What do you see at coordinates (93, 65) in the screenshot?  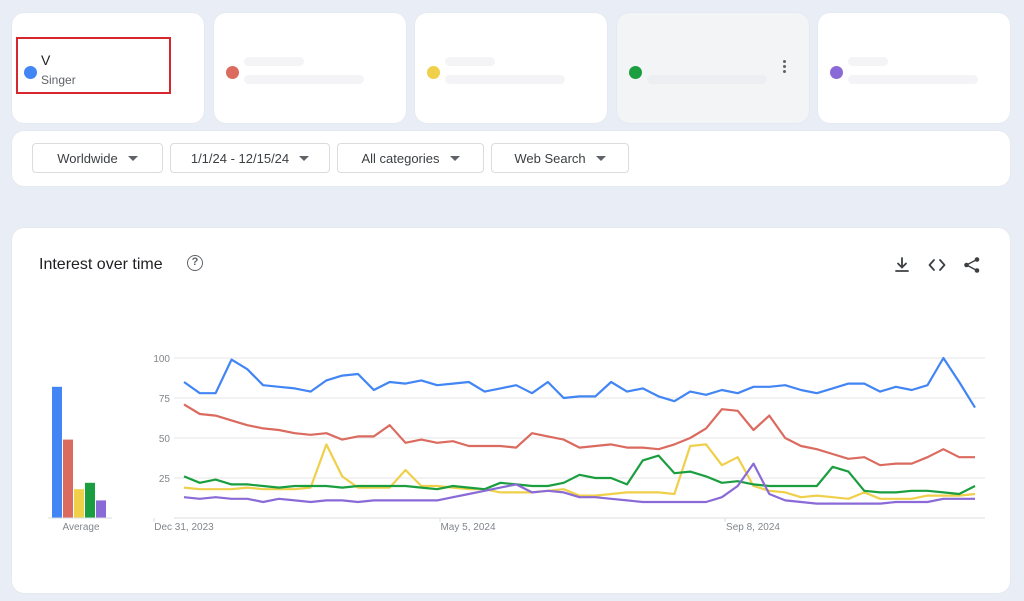 I see `highlight-box` at bounding box center [93, 65].